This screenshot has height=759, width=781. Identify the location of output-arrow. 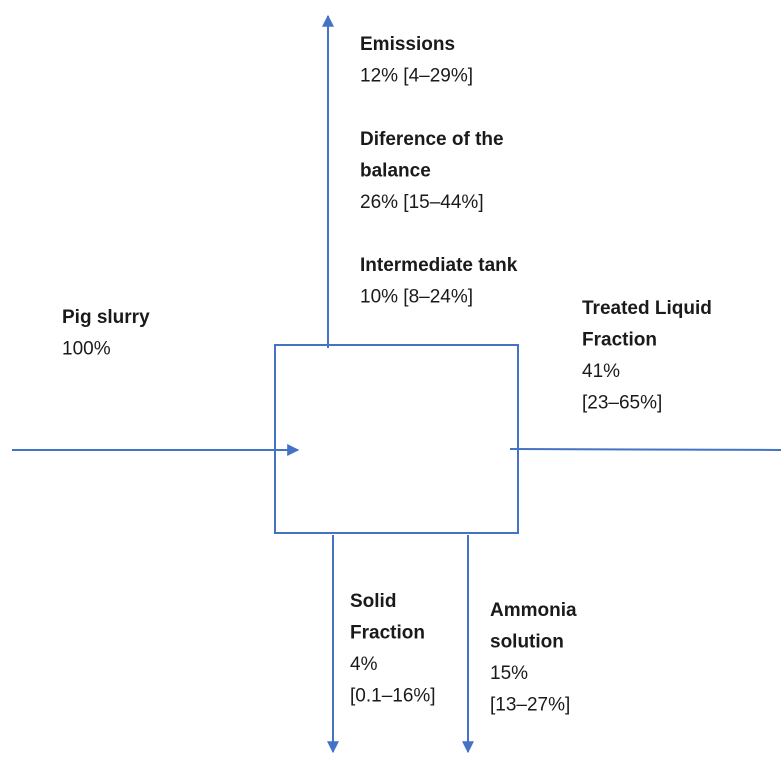
(645, 449).